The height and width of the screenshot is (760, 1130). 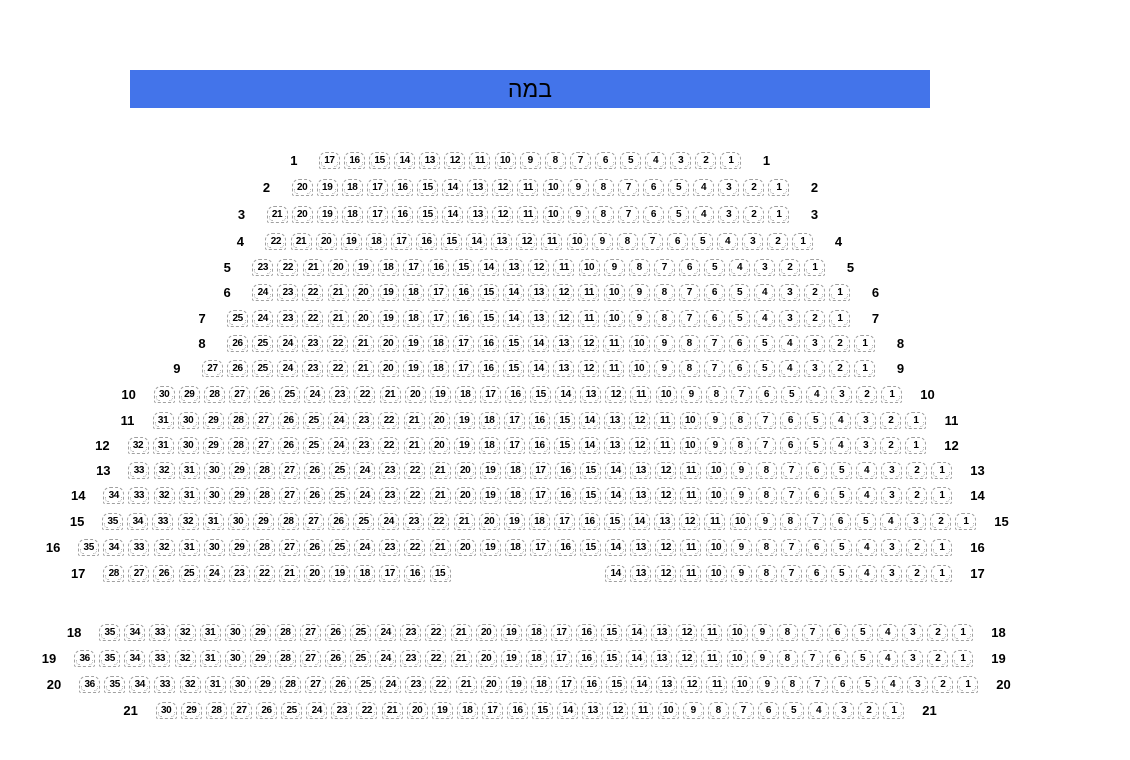 What do you see at coordinates (715, 521) in the screenshot?
I see `seat-row15-num11: 11` at bounding box center [715, 521].